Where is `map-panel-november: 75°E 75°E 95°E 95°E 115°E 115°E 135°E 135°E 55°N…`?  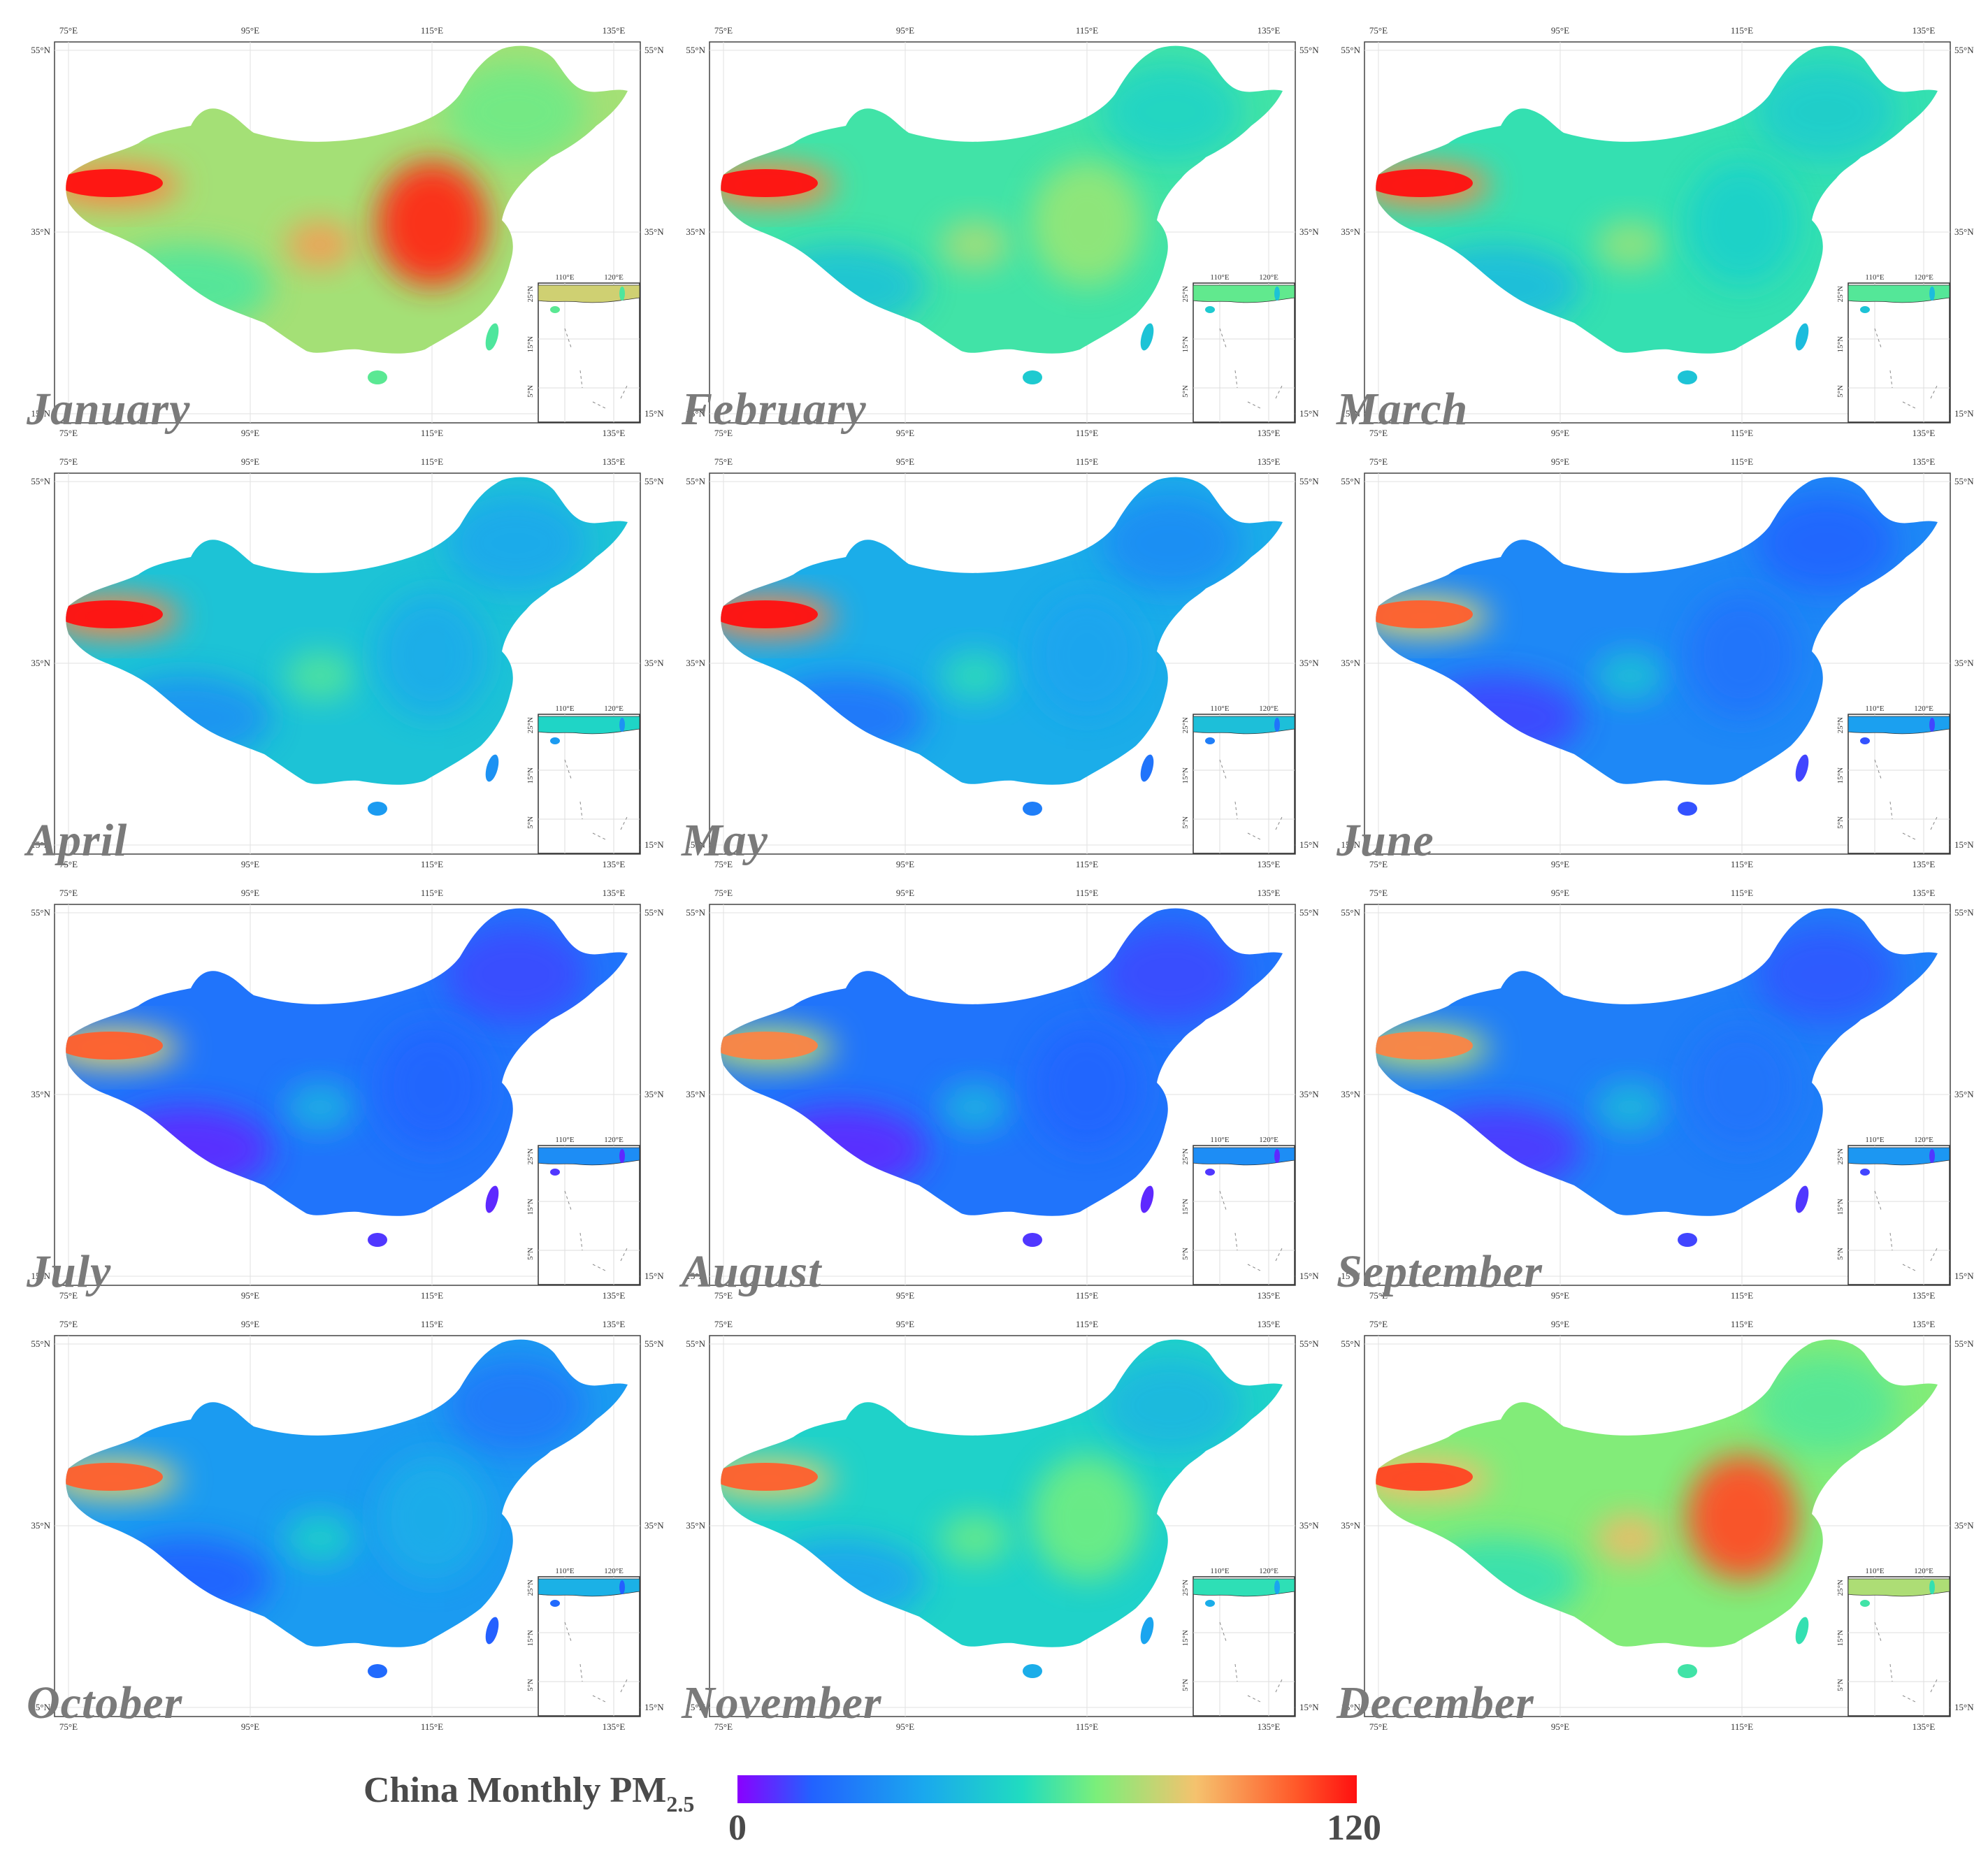 map-panel-november: 75°E 75°E 95°E 95°E 115°E 115°E 135°E 135°E 55°N… is located at coordinates (995, 1530).